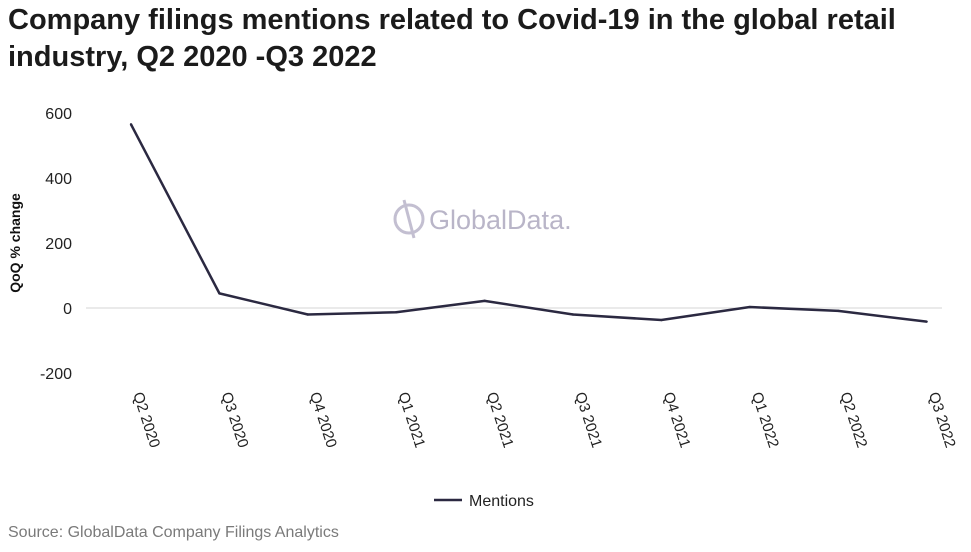  I want to click on x-tick-label: Q1 2022, so click(765, 420).